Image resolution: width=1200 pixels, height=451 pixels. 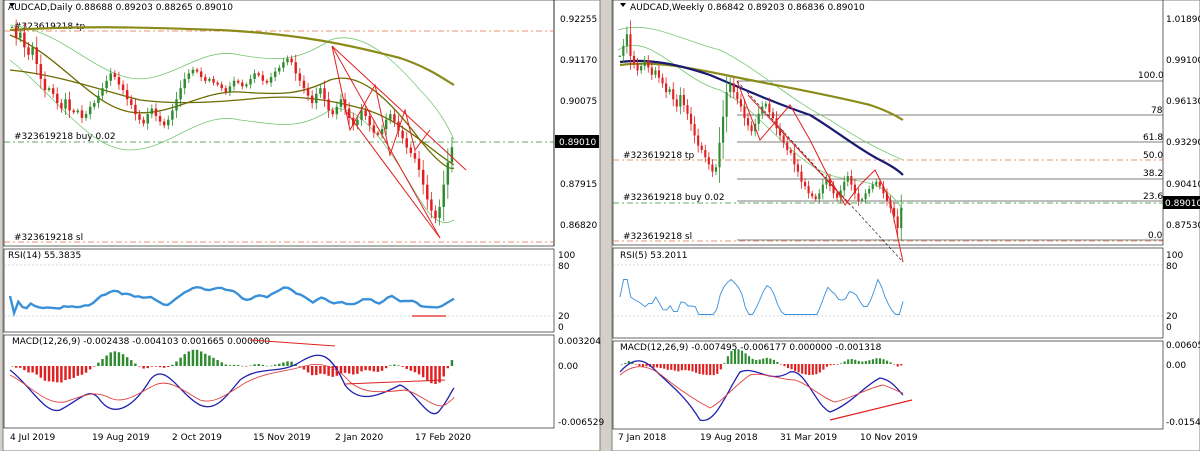 I want to click on right-current-price-label: 0.89010, so click(x=1182, y=204).